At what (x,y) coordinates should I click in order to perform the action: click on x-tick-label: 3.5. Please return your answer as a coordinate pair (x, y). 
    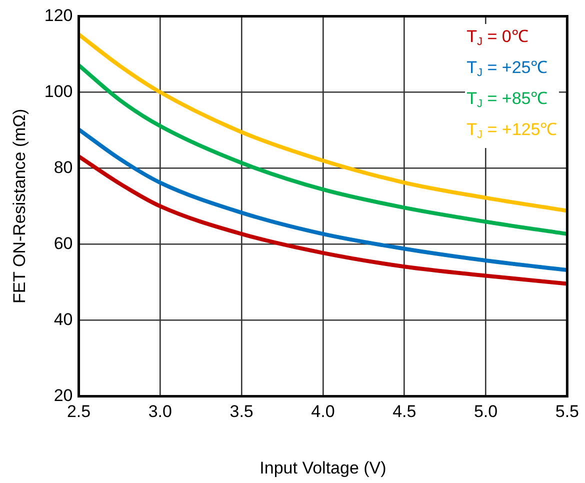
    Looking at the image, I should click on (242, 412).